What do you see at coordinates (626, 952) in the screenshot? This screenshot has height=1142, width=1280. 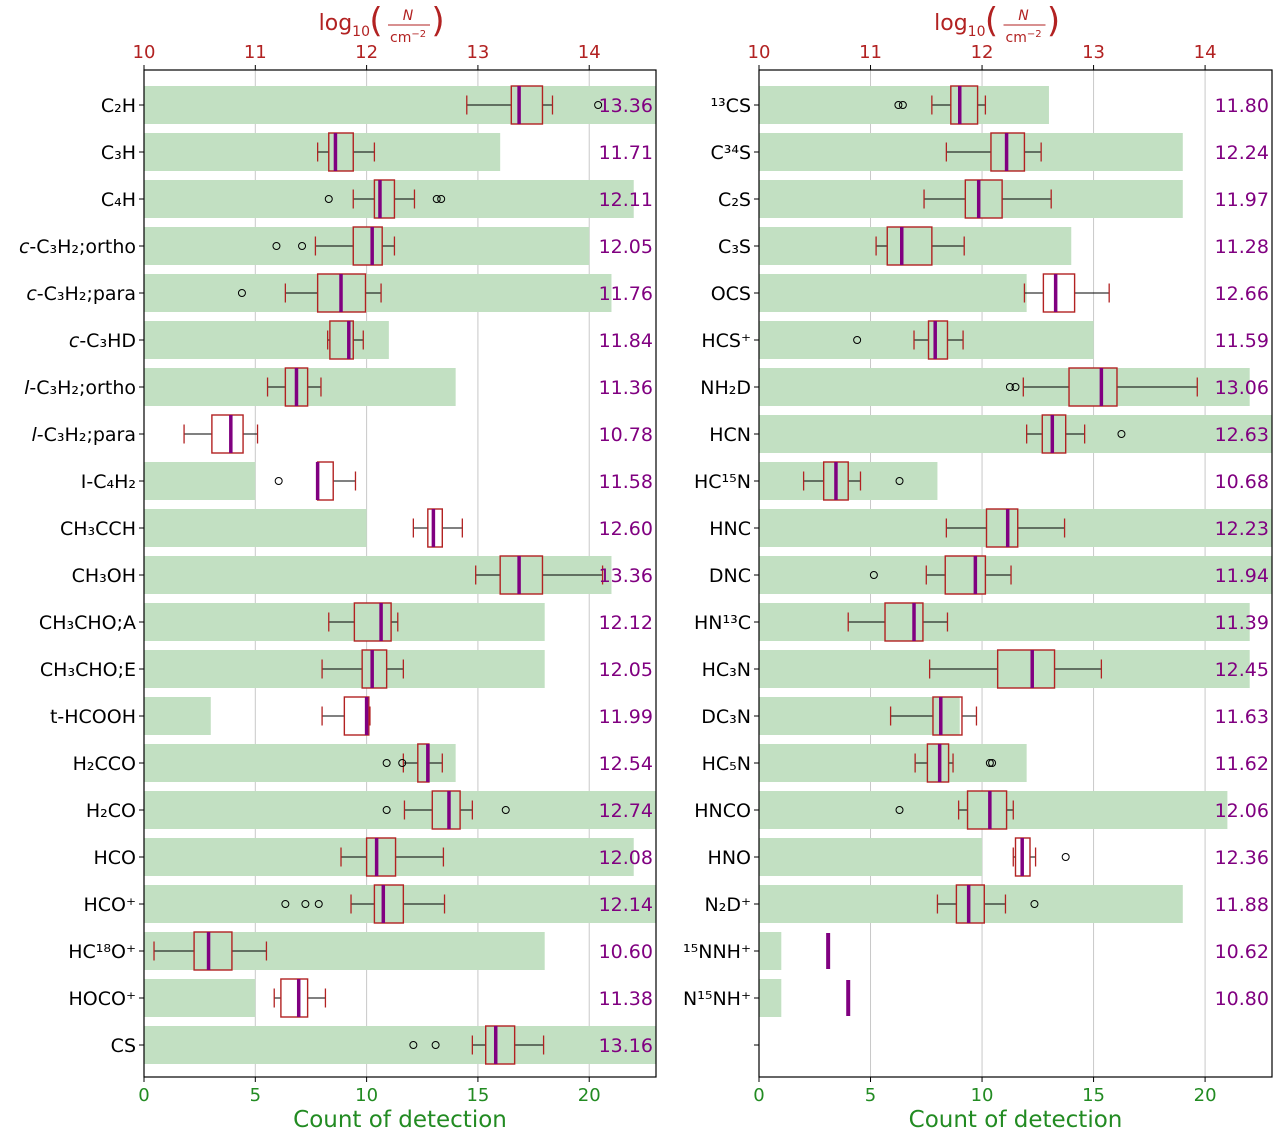 I see `median-value-label: 10.60` at bounding box center [626, 952].